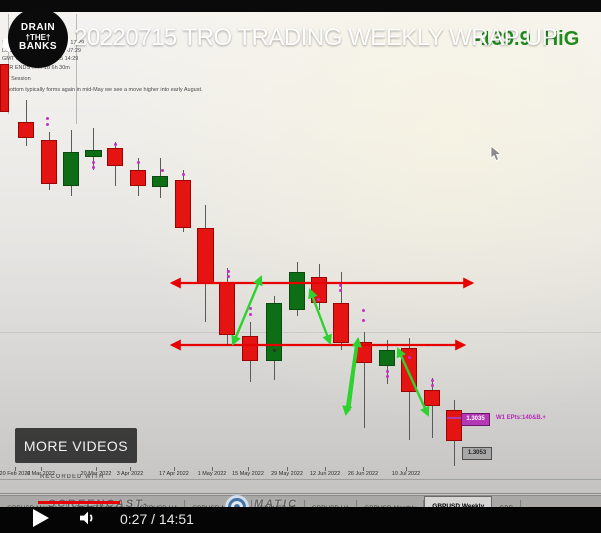 This screenshot has width=601, height=533. I want to click on logo-line-2: †THE†, so click(38, 37).